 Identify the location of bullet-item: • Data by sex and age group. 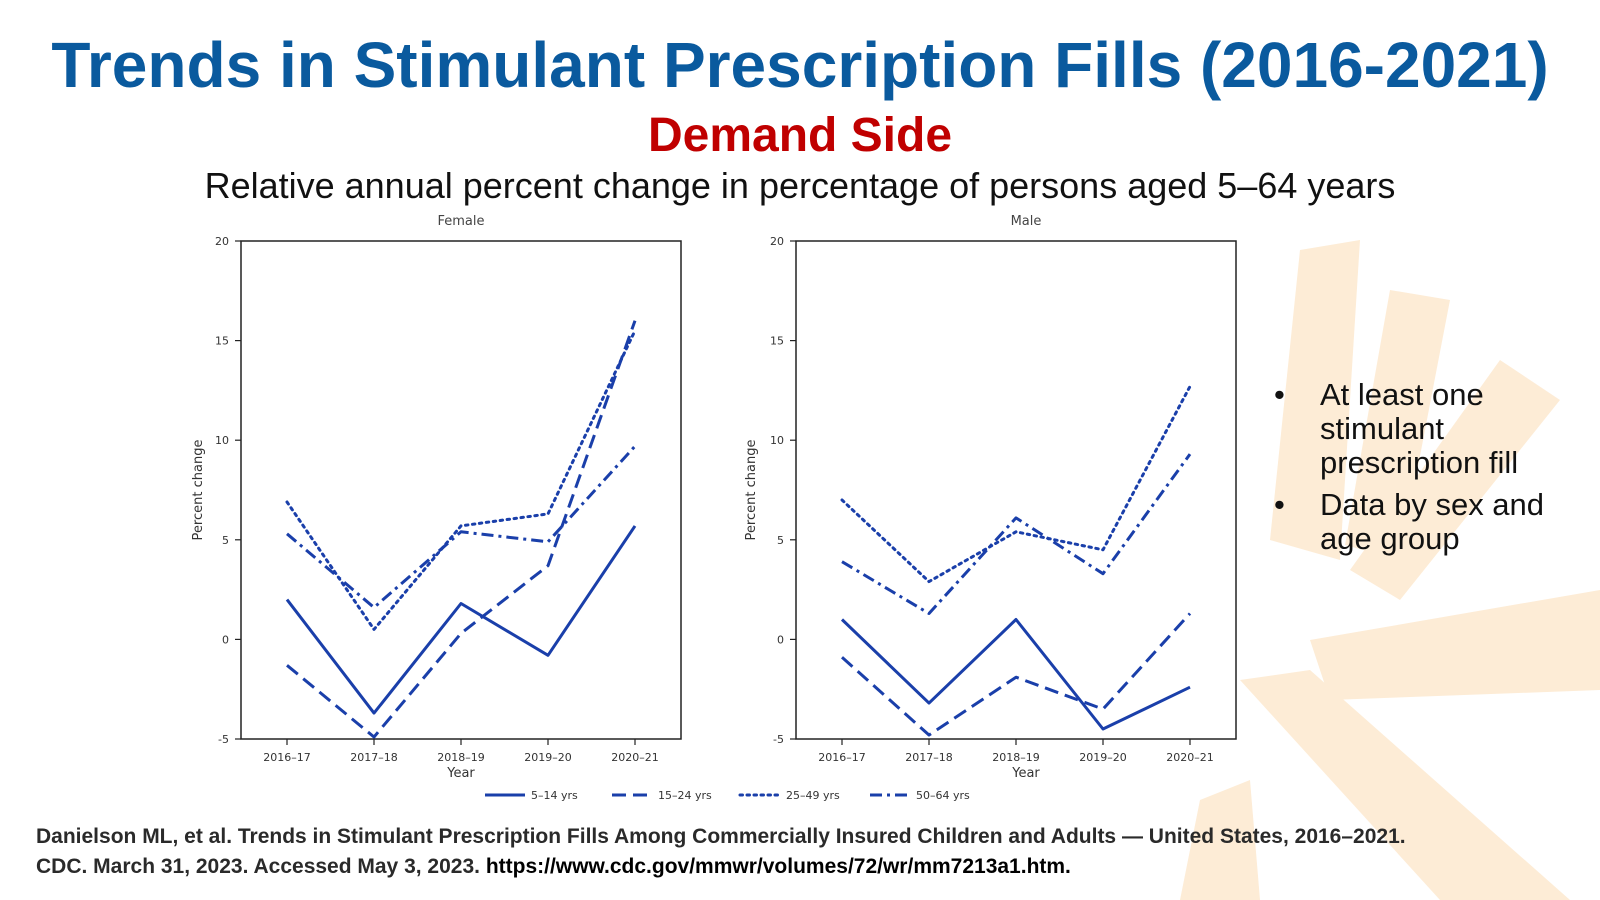
(1430, 522).